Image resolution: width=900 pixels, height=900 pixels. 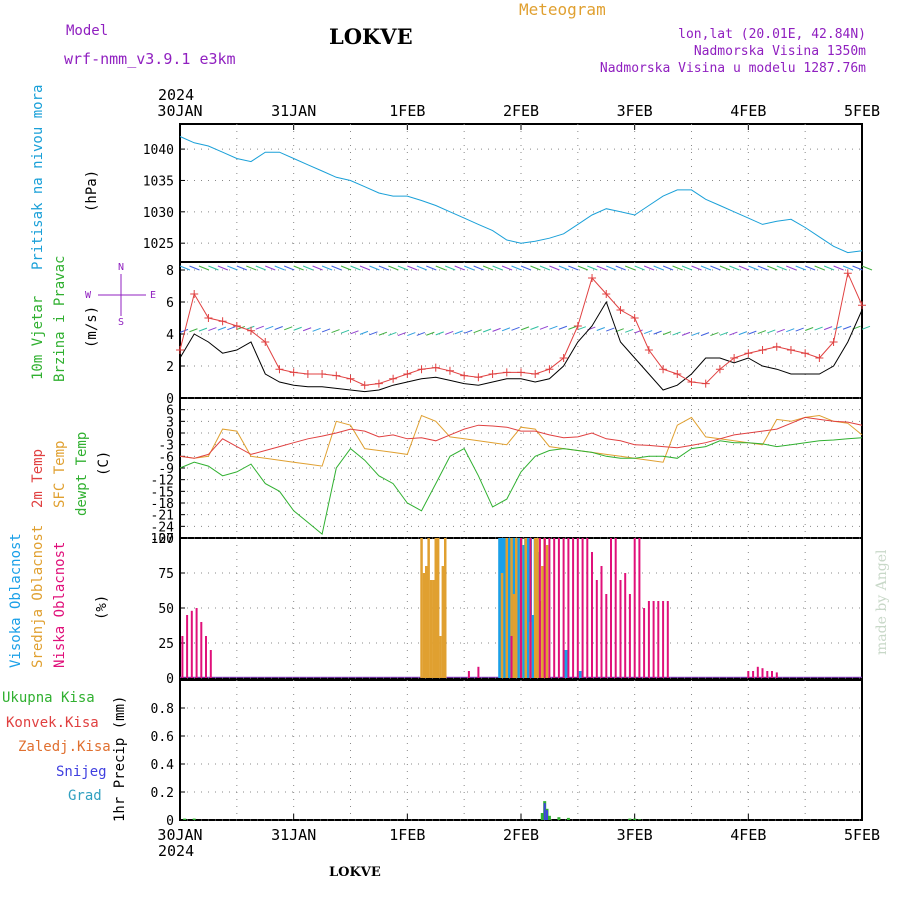 I want to click on y-tick-label: -24, so click(x=163, y=527).